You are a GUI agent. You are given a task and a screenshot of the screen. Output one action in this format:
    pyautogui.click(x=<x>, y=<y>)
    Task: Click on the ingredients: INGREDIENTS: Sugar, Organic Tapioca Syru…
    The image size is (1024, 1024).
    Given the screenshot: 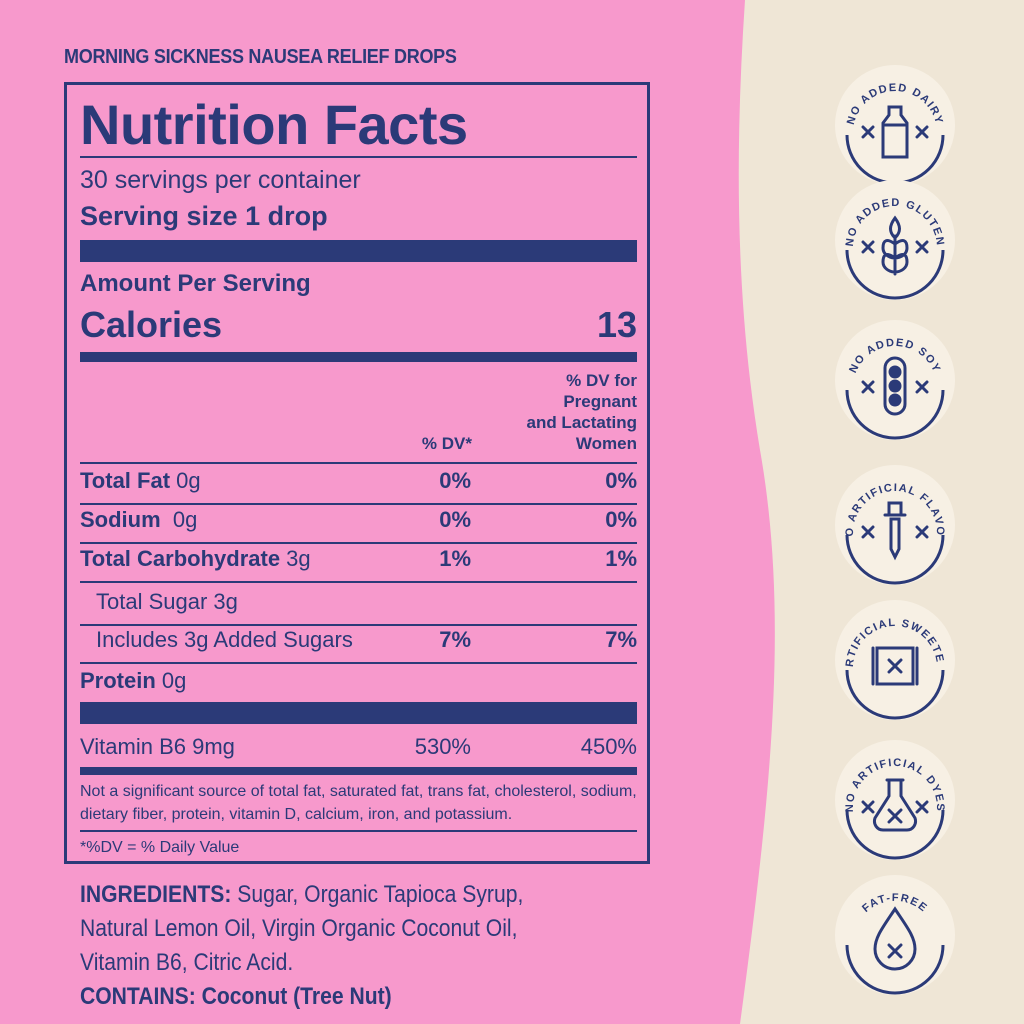 What is the action you would take?
    pyautogui.click(x=302, y=945)
    